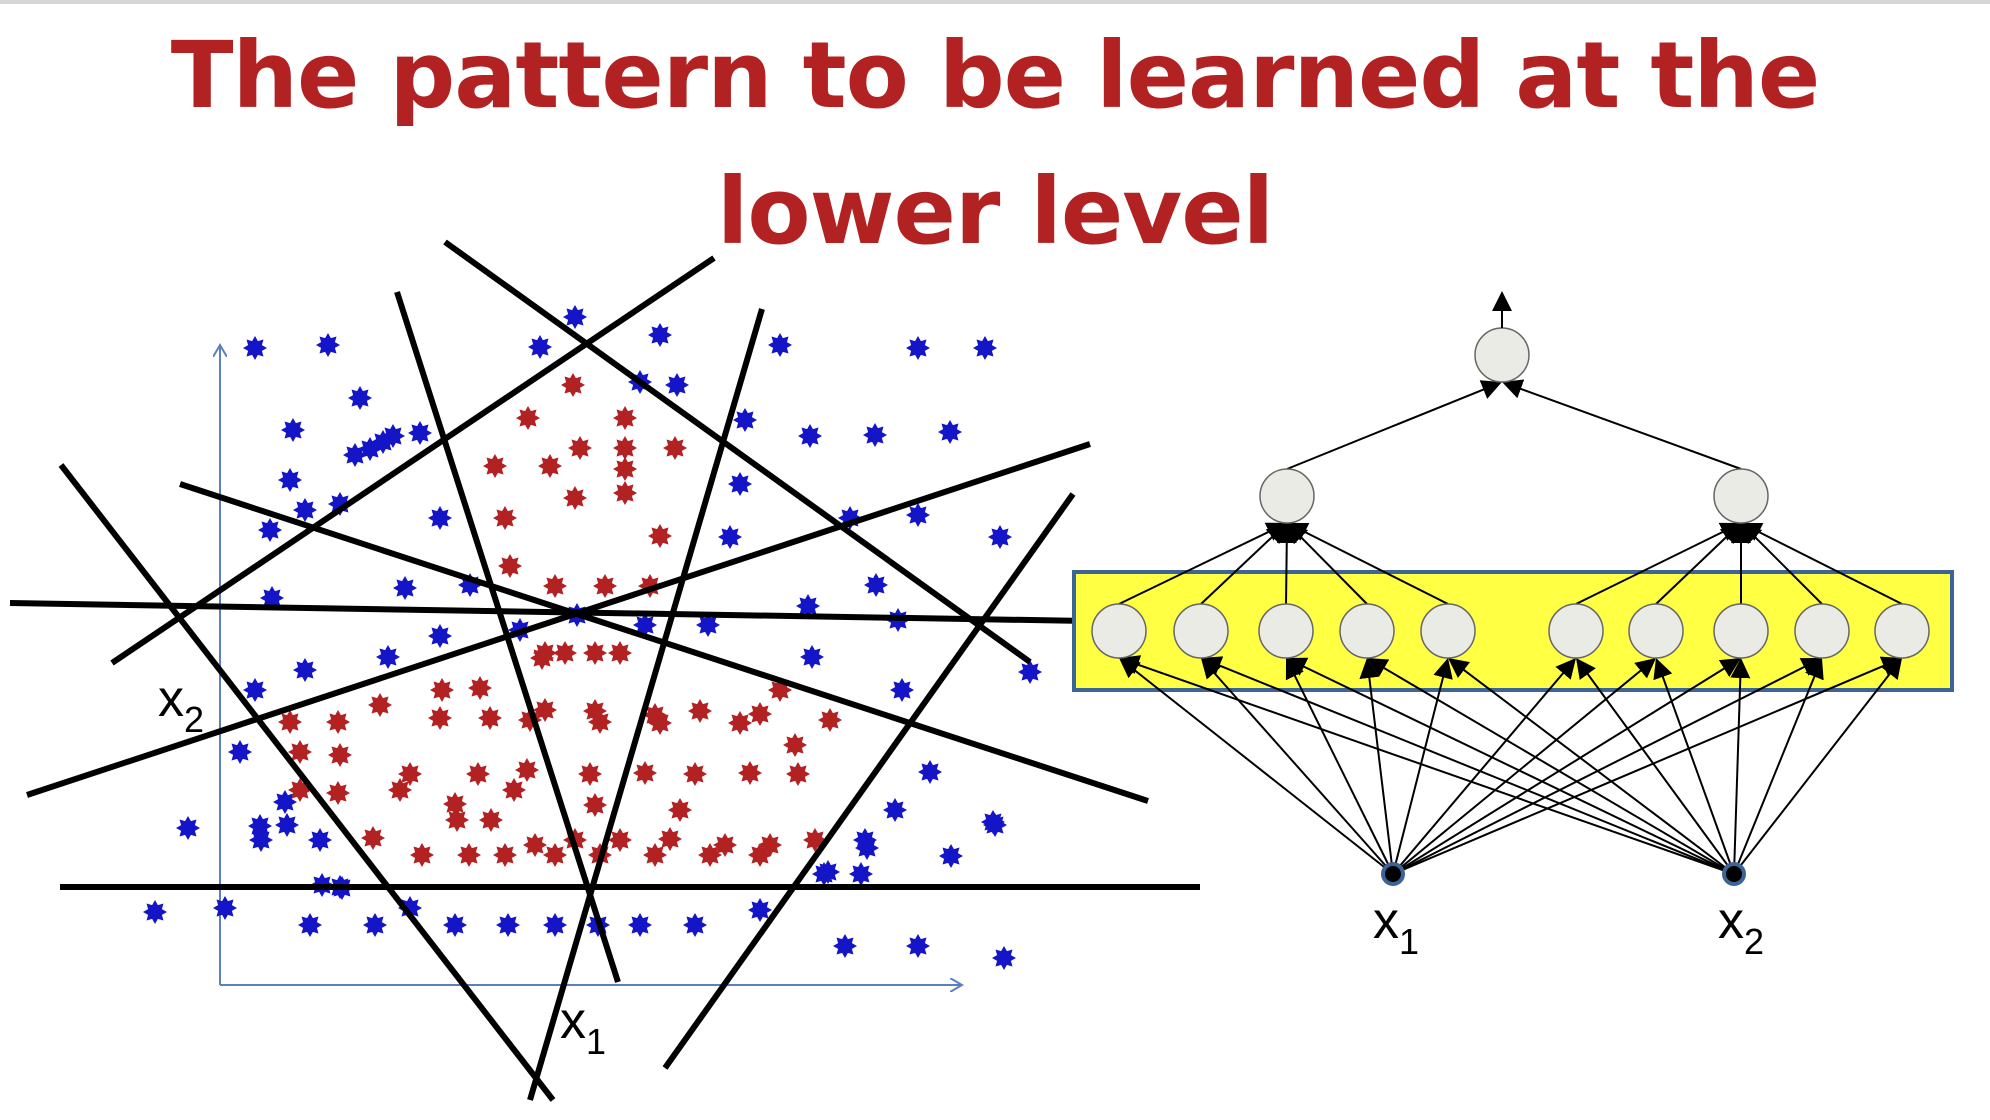  I want to click on inner-class-points, so click(560, 620).